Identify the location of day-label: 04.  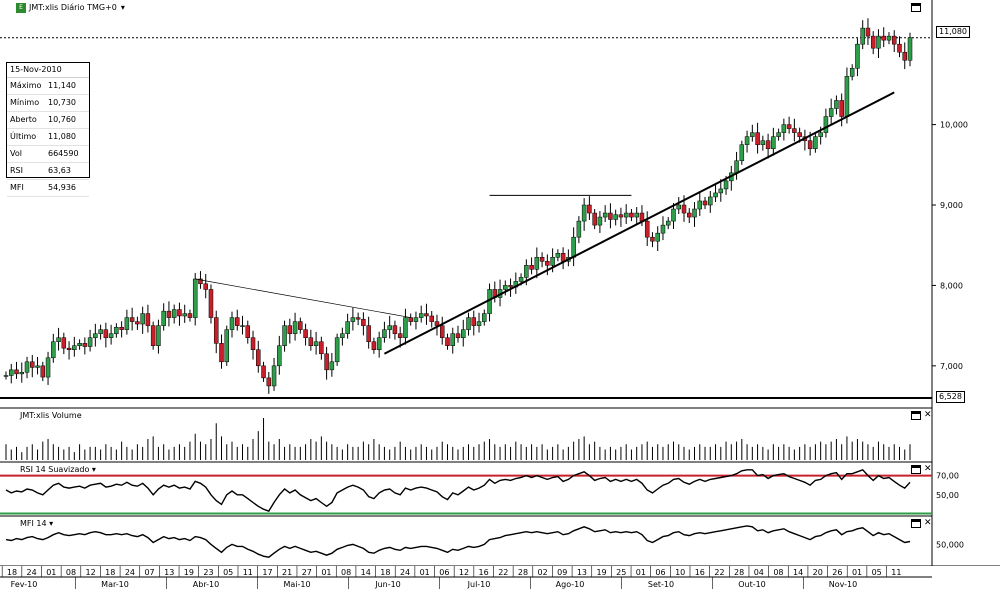
(759, 572).